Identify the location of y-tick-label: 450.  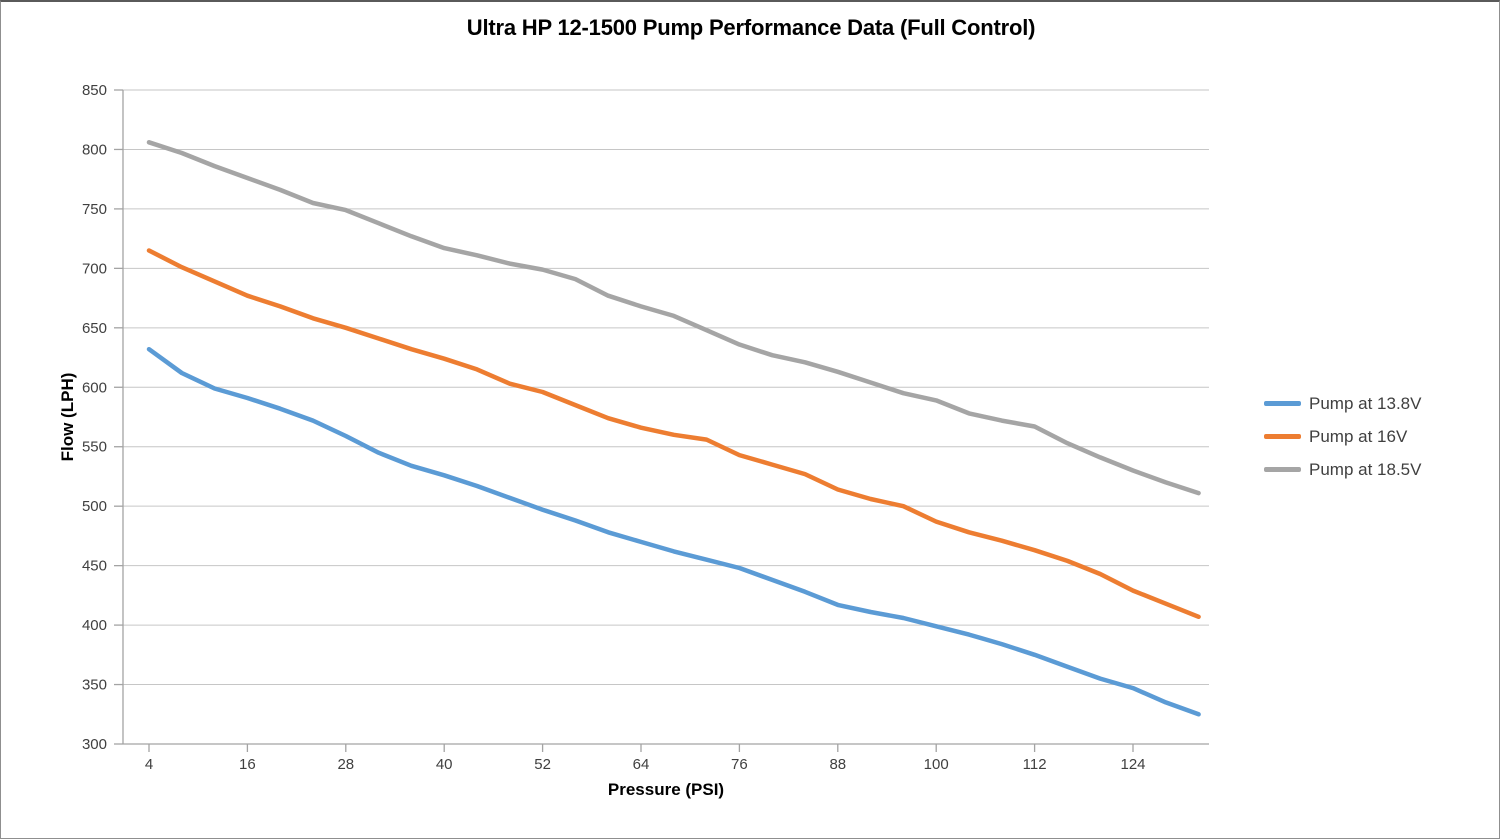
(94, 566).